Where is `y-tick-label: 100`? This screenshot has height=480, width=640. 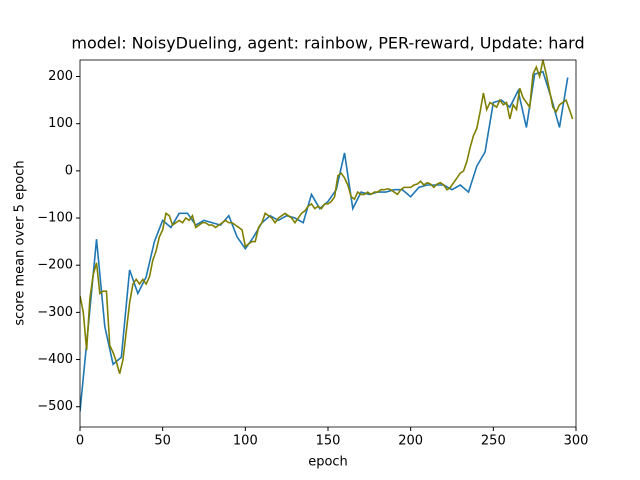 y-tick-label: 100 is located at coordinates (60, 123).